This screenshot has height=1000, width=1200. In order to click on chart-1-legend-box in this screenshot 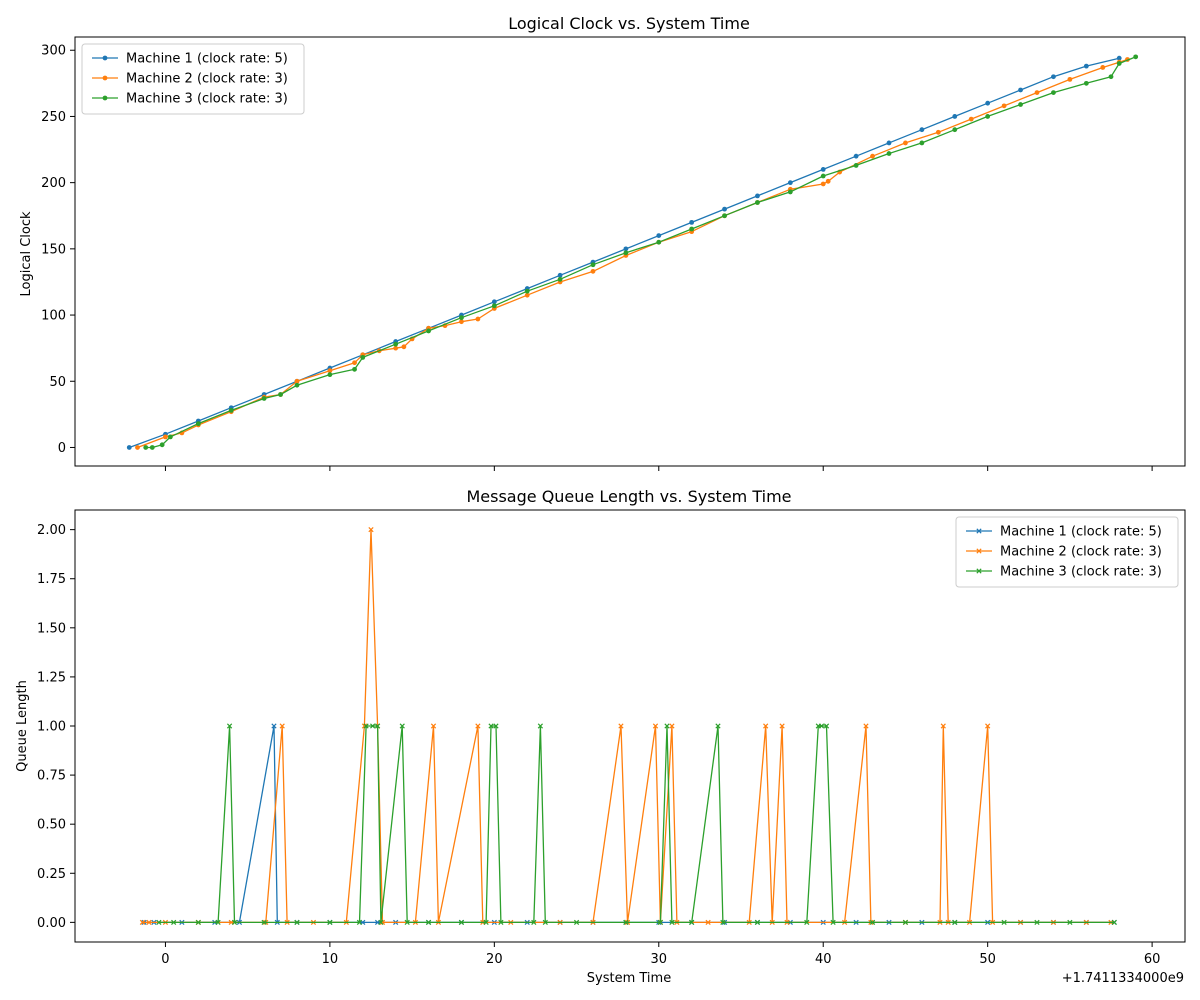, I will do `click(193, 79)`.